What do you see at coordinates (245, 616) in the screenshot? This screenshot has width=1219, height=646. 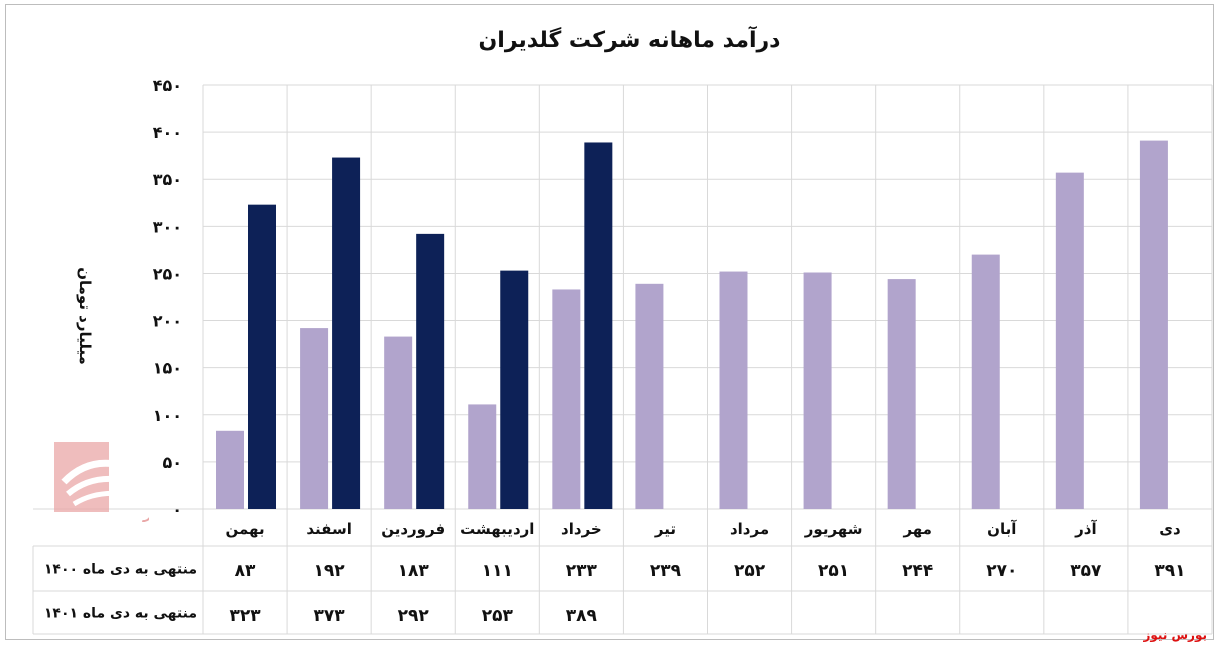 I see `data-label-1401: ۳۲۳` at bounding box center [245, 616].